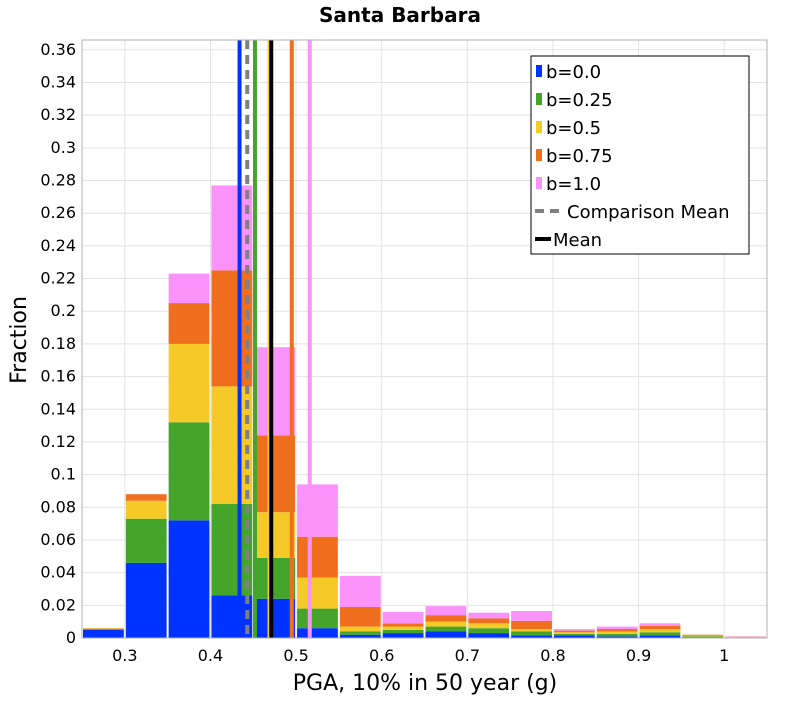 This screenshot has height=704, width=800. What do you see at coordinates (295, 655) in the screenshot?
I see `x-tick-label: 0.5` at bounding box center [295, 655].